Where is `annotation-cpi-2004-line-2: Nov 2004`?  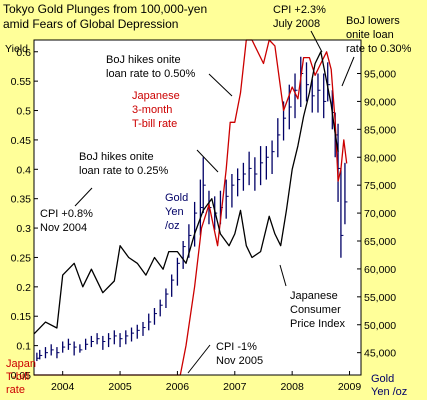
annotation-cpi-2004-line-2: Nov 2004 is located at coordinates (63, 228).